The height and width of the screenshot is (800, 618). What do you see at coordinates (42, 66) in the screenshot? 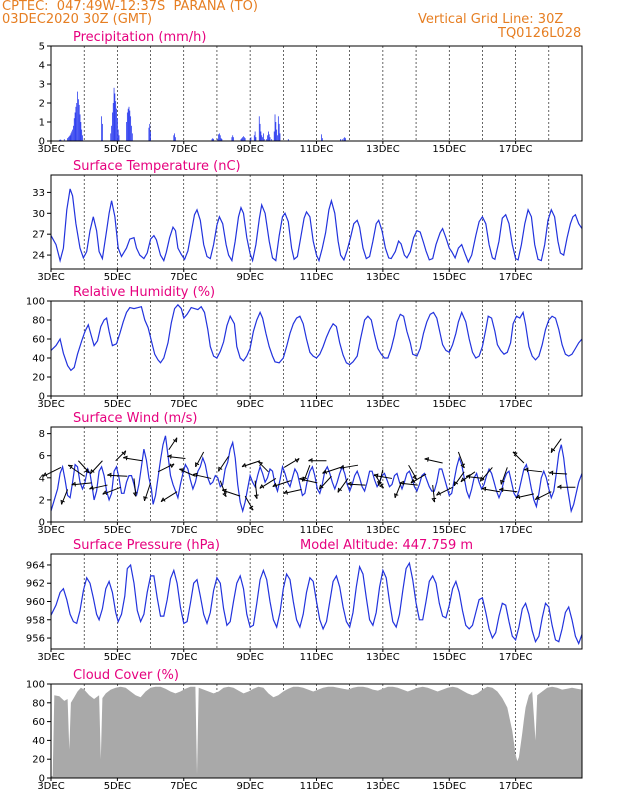
I see `y-tick-label: 4` at bounding box center [42, 66].